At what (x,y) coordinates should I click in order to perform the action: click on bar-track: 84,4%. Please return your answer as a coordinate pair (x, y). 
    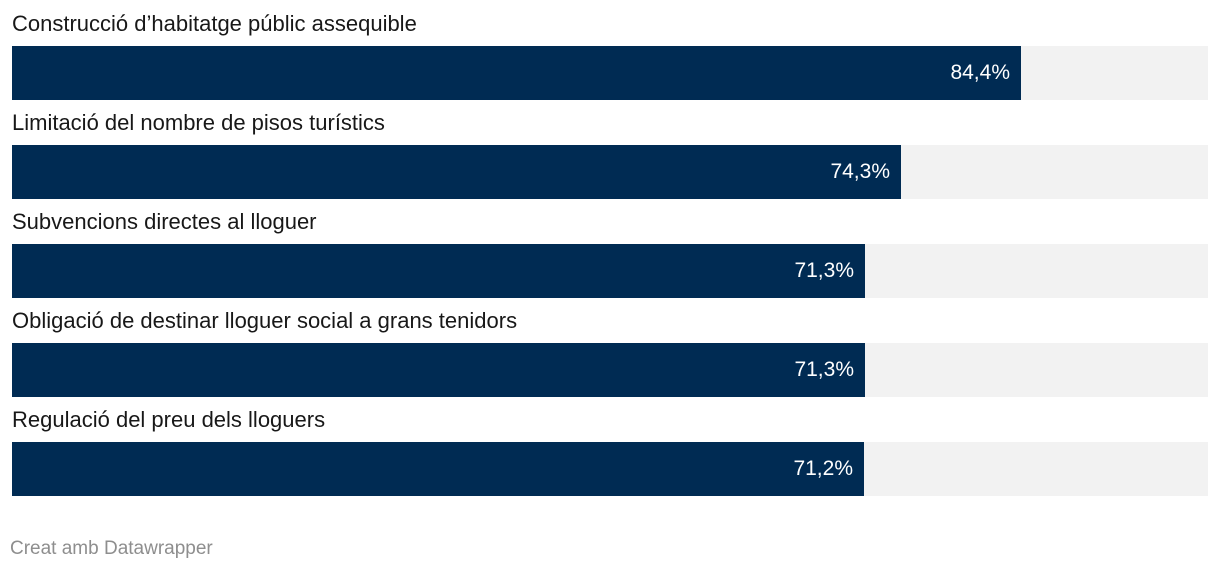
    Looking at the image, I should click on (610, 73).